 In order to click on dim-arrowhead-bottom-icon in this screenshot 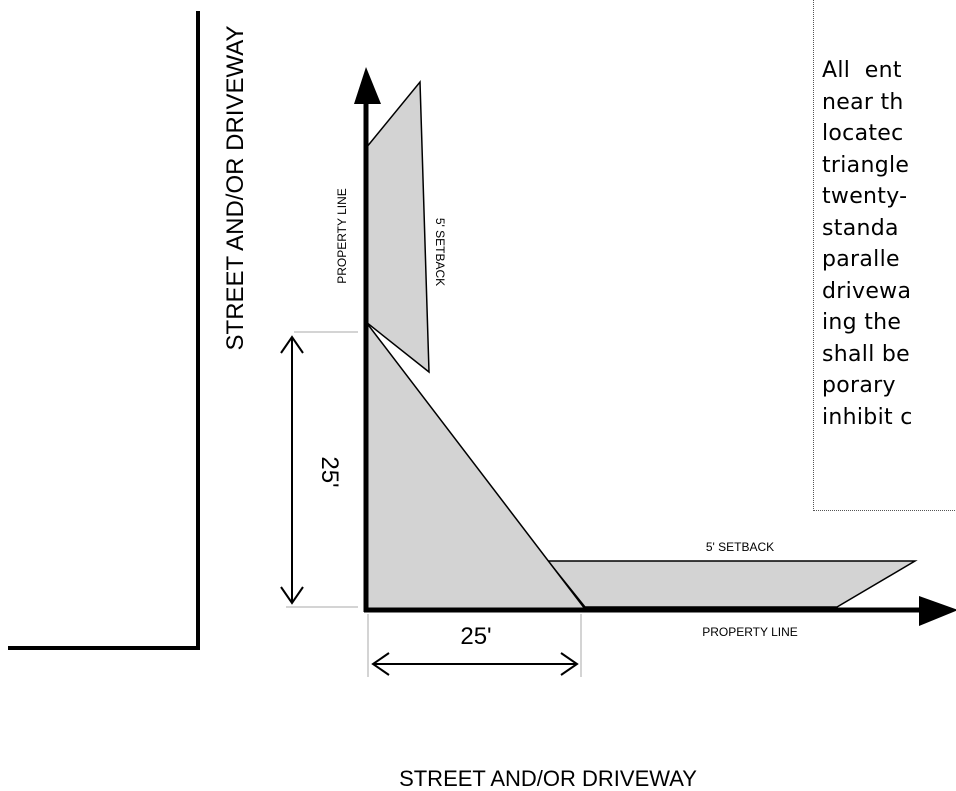, I will do `click(292, 595)`.